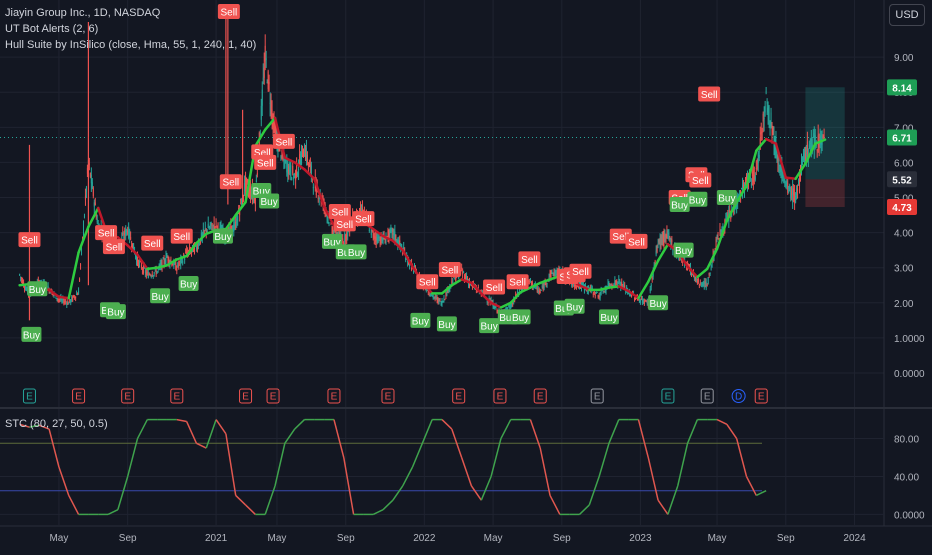 The width and height of the screenshot is (932, 555). I want to click on earnings-marker: E, so click(246, 396).